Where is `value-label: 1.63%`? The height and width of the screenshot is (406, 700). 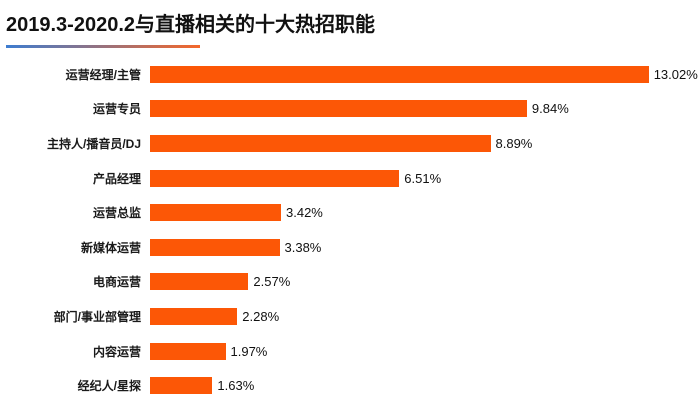 value-label: 1.63% is located at coordinates (236, 386).